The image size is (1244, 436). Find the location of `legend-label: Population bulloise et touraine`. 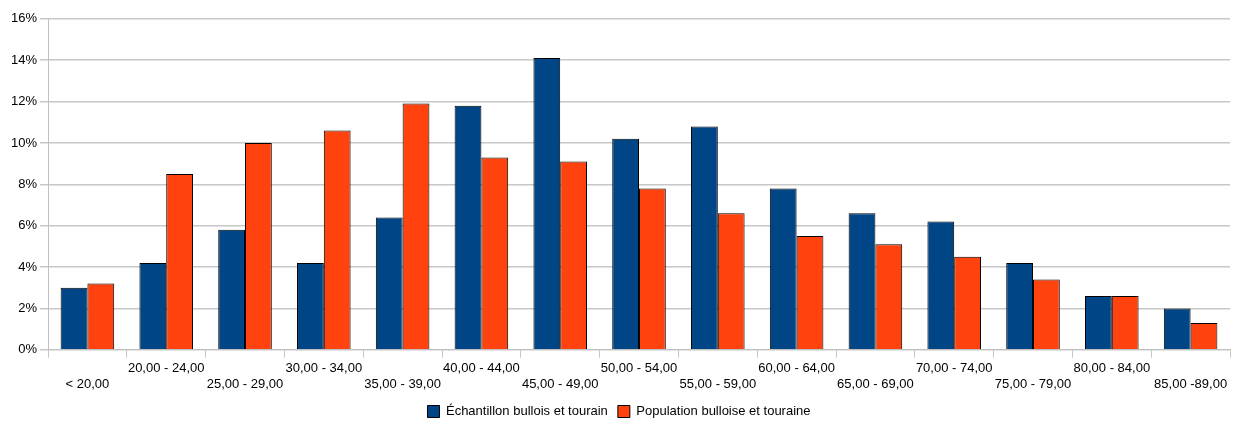

legend-label: Population bulloise et touraine is located at coordinates (723, 411).